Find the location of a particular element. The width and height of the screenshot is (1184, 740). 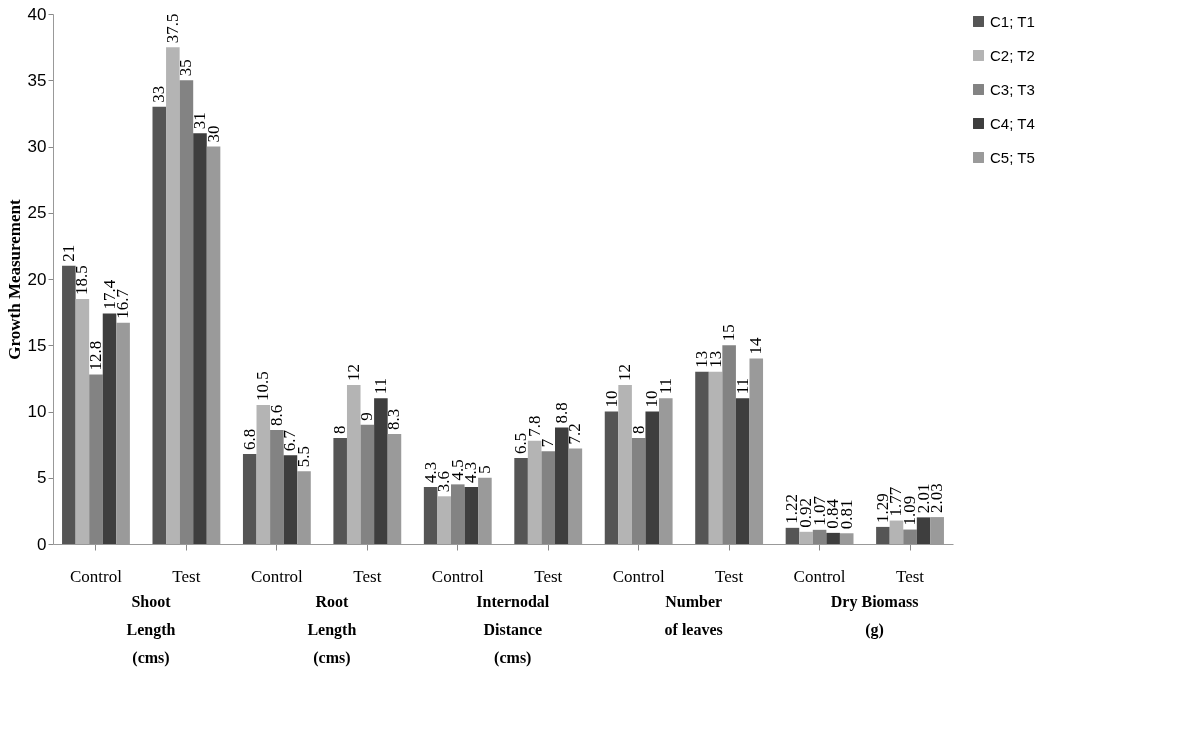

y-axis-title: Growth Measurement is located at coordinates (14, 279).